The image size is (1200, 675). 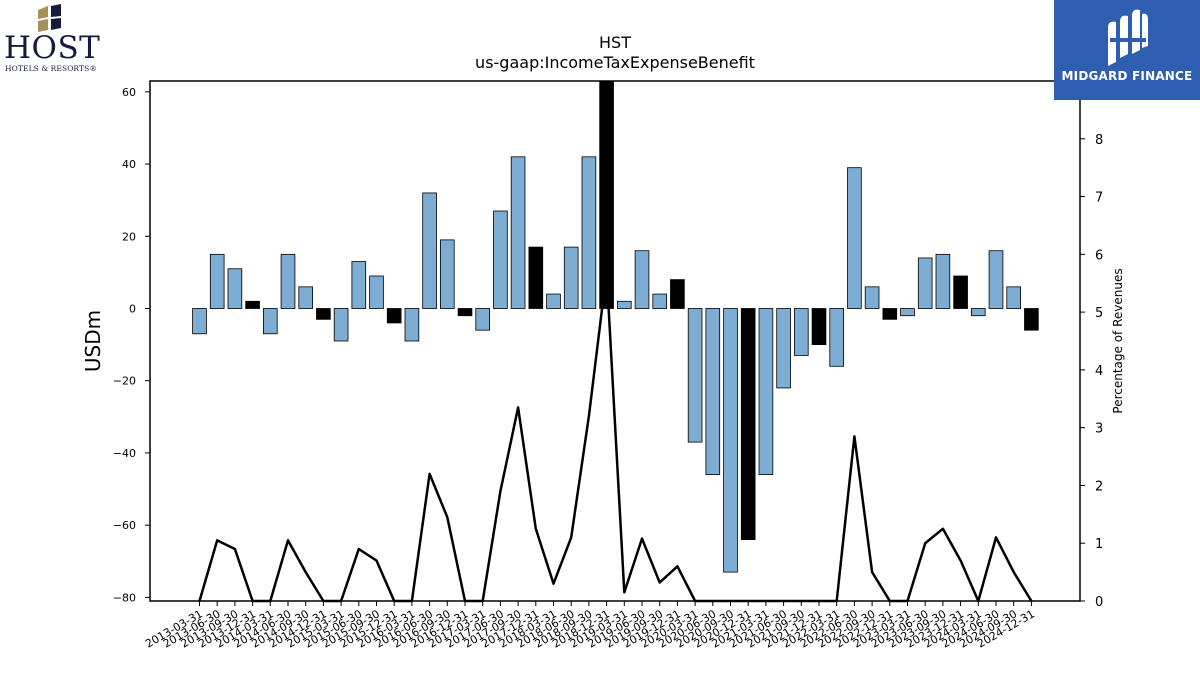 I want to click on chart-title: HST, so click(x=615, y=42).